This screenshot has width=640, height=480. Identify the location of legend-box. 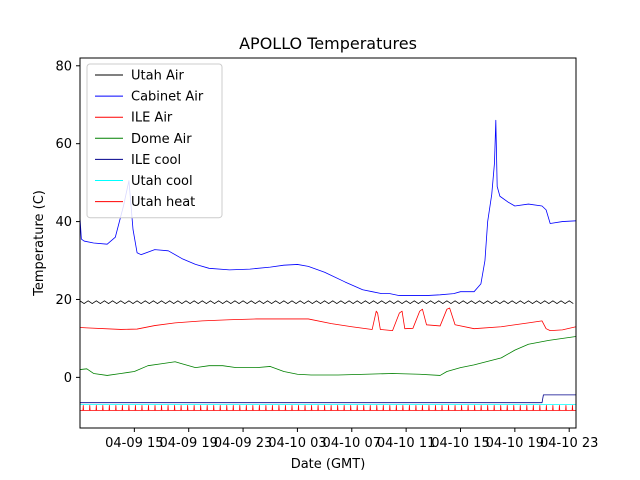
(154, 141).